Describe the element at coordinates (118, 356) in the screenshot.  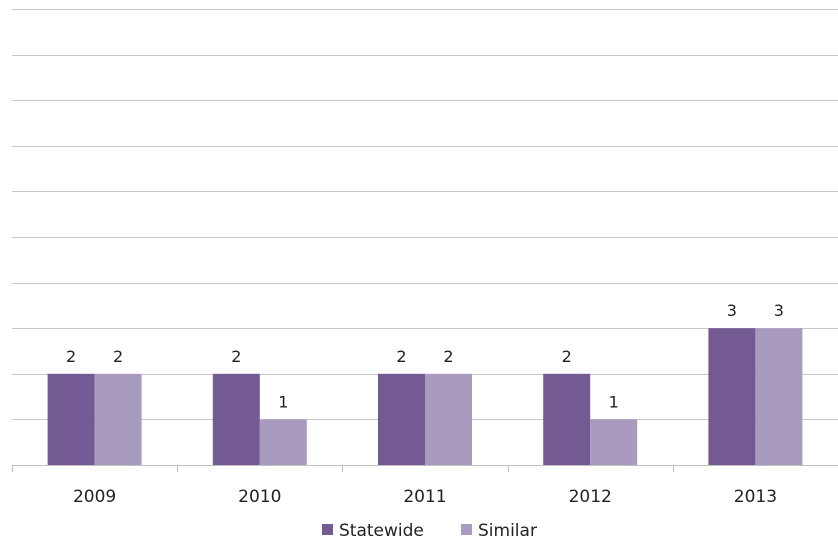
I see `data-label-similar-2009: 2` at that location.